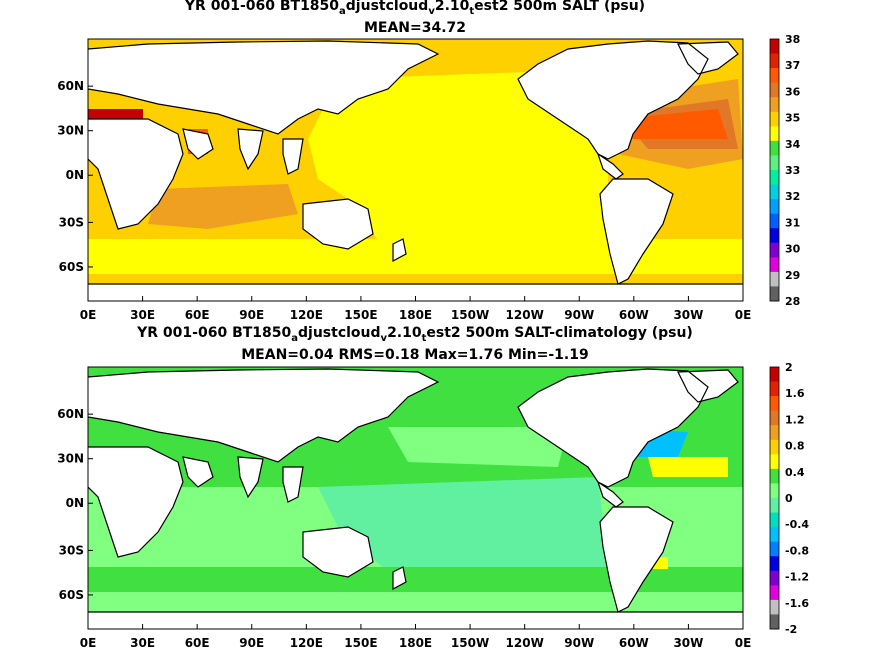 The height and width of the screenshot is (656, 875). What do you see at coordinates (415, 28) in the screenshot?
I see `panel1-stats: MEAN=34.72` at bounding box center [415, 28].